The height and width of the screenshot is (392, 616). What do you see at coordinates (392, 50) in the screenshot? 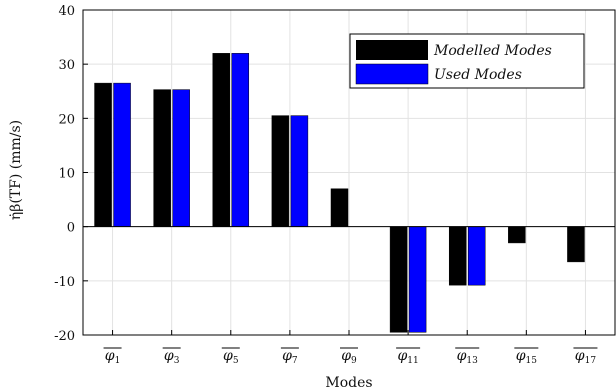
I see `legend-swatch-modelled` at bounding box center [392, 50].